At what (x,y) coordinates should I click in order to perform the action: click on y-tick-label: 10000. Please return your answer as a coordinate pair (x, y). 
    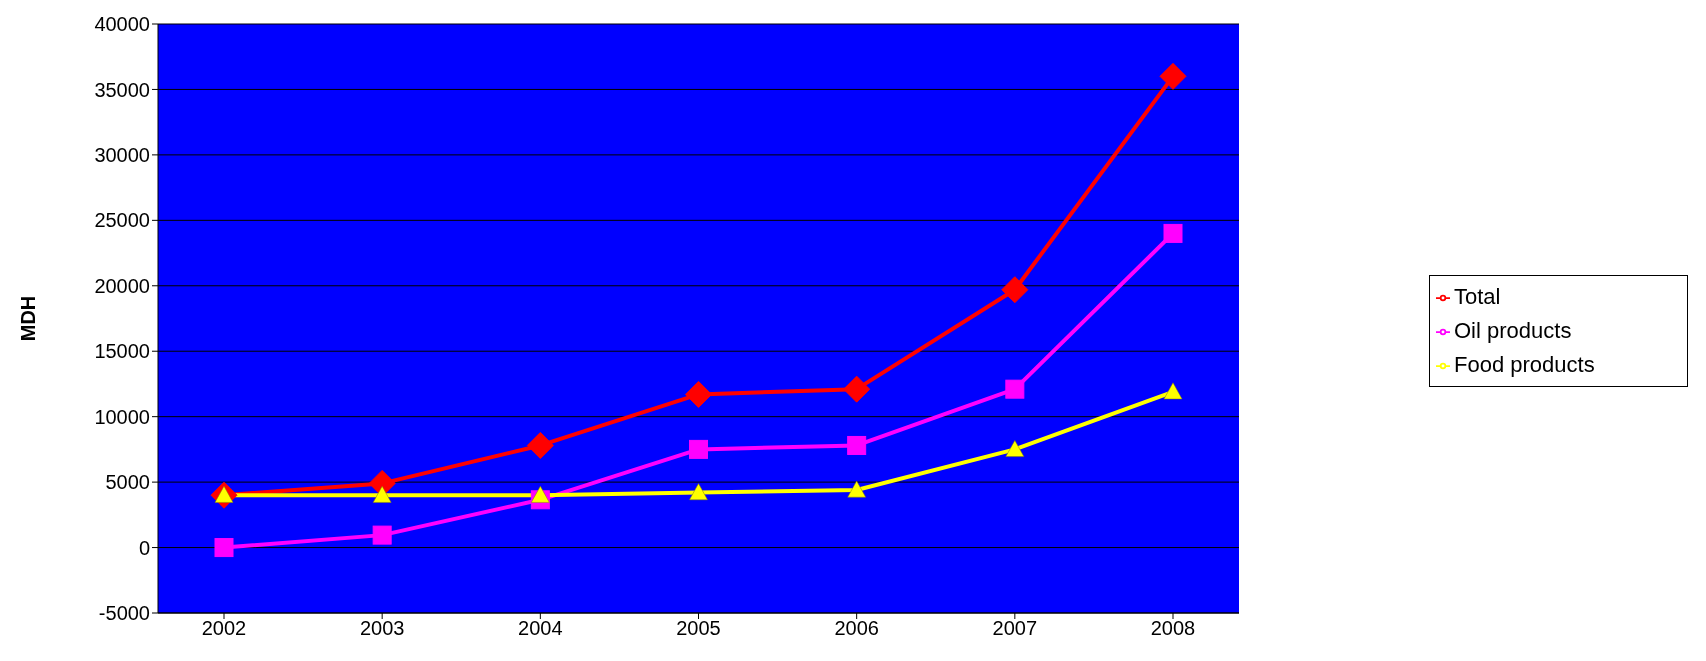
    Looking at the image, I should click on (122, 416).